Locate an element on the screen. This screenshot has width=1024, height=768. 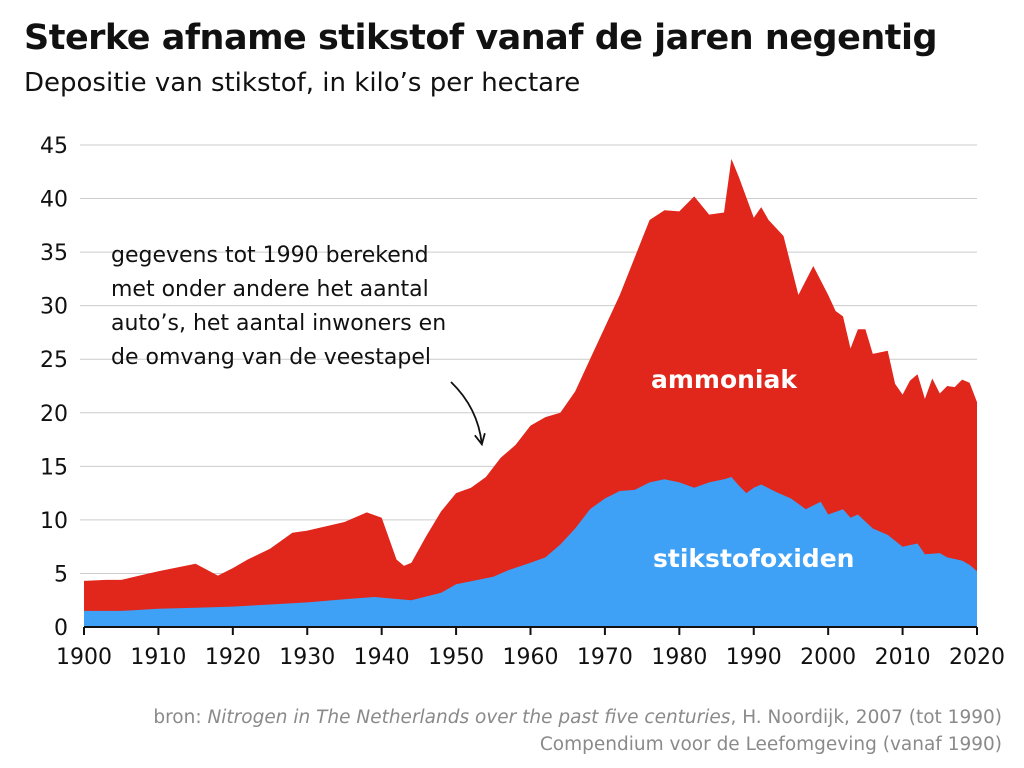
x-tick-label: 2010 is located at coordinates (903, 657).